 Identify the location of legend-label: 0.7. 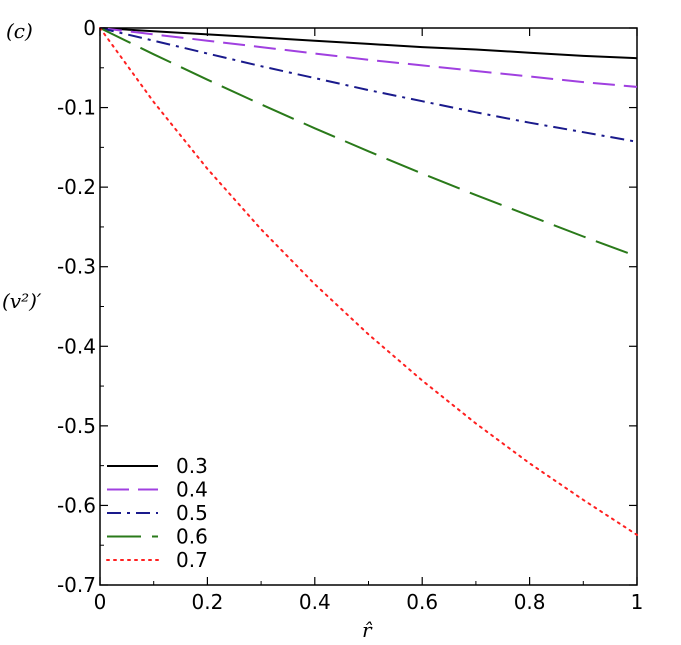
(192, 560).